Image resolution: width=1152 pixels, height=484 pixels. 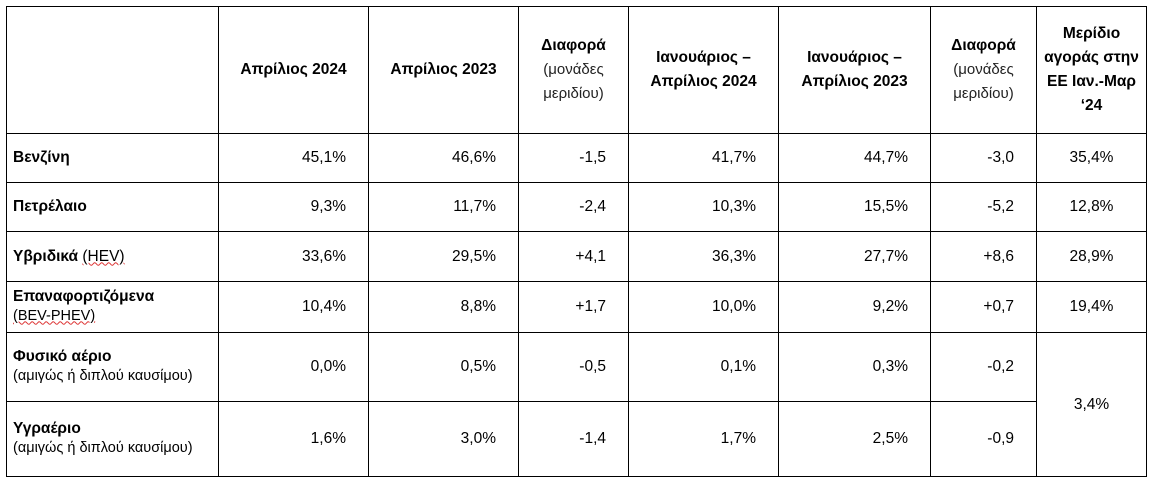 I want to click on value-cell: -2,4, so click(x=573, y=207).